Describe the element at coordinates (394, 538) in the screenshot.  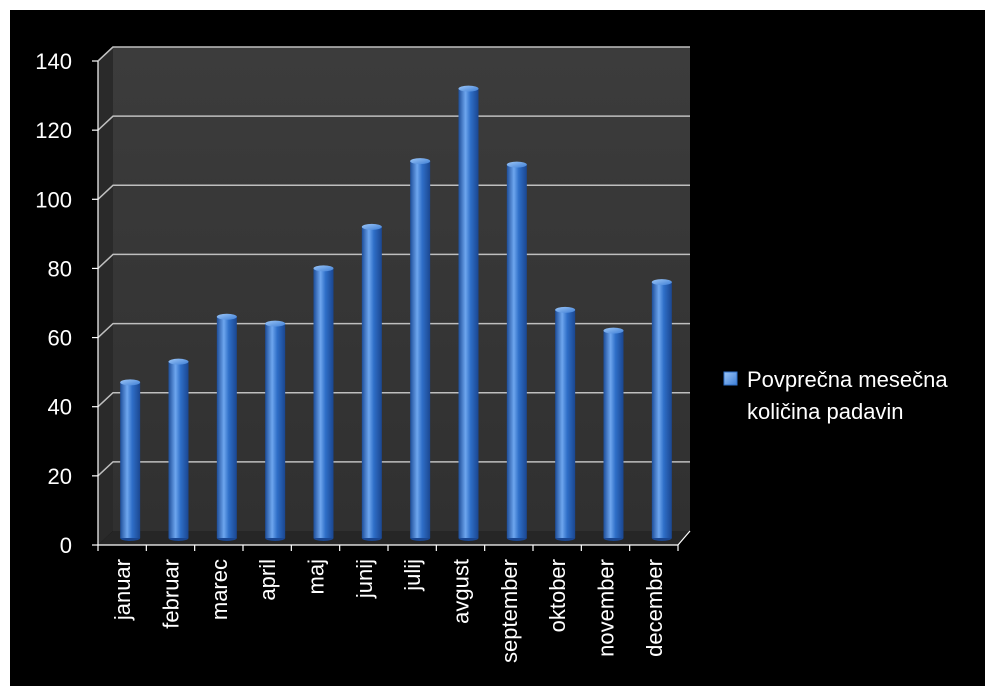
I see `floor` at that location.